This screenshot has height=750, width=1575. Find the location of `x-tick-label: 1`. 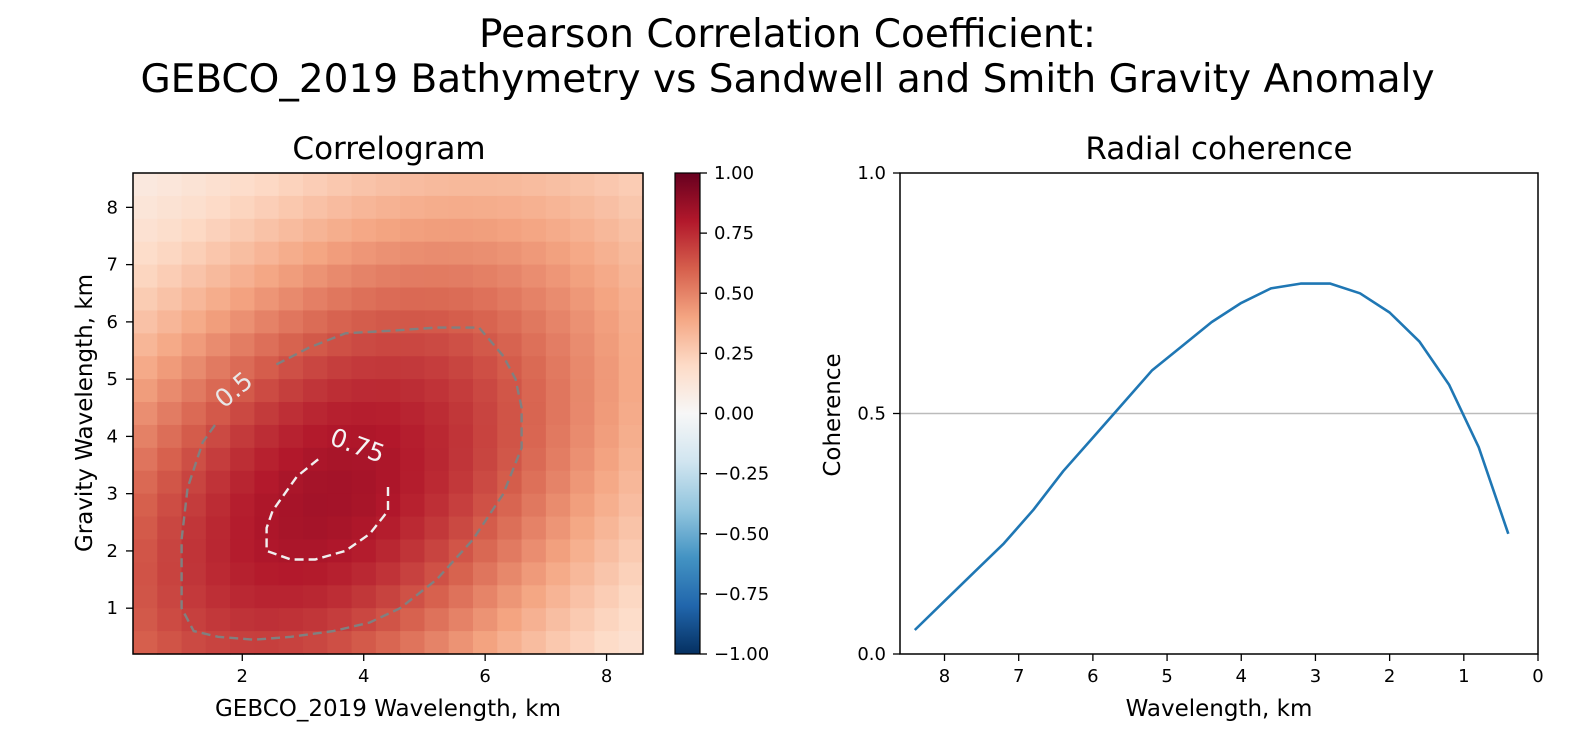

x-tick-label: 1 is located at coordinates (1463, 676).